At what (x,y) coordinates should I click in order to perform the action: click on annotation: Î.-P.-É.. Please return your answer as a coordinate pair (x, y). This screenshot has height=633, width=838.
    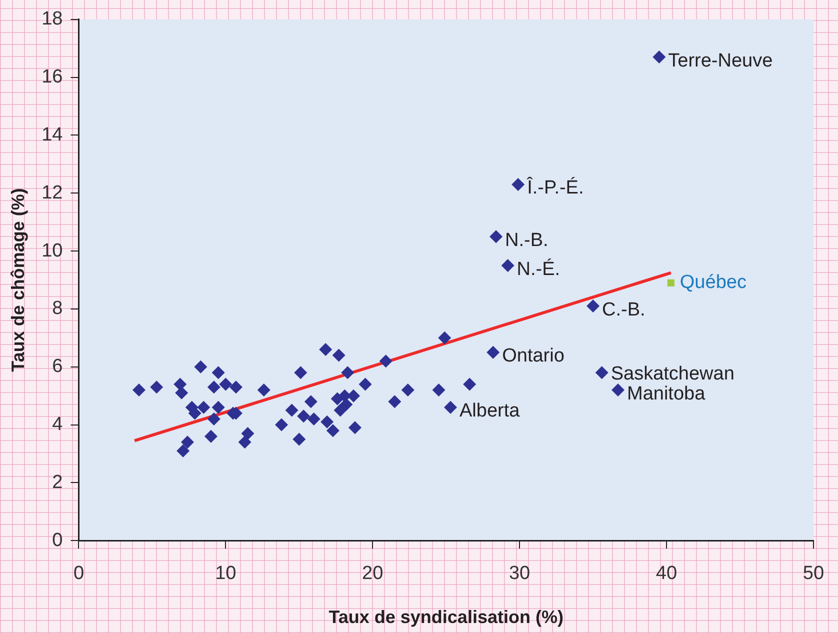
    Looking at the image, I should click on (555, 187).